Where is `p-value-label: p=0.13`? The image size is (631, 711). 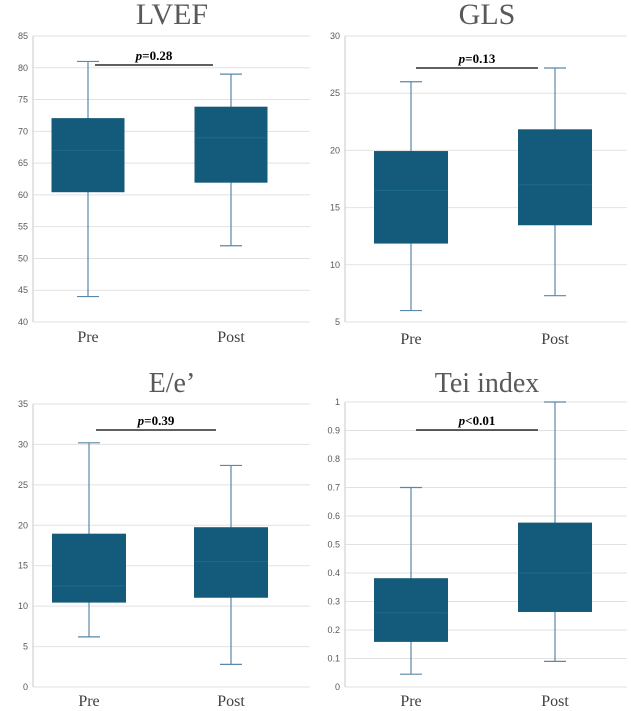 p-value-label: p=0.13 is located at coordinates (477, 58).